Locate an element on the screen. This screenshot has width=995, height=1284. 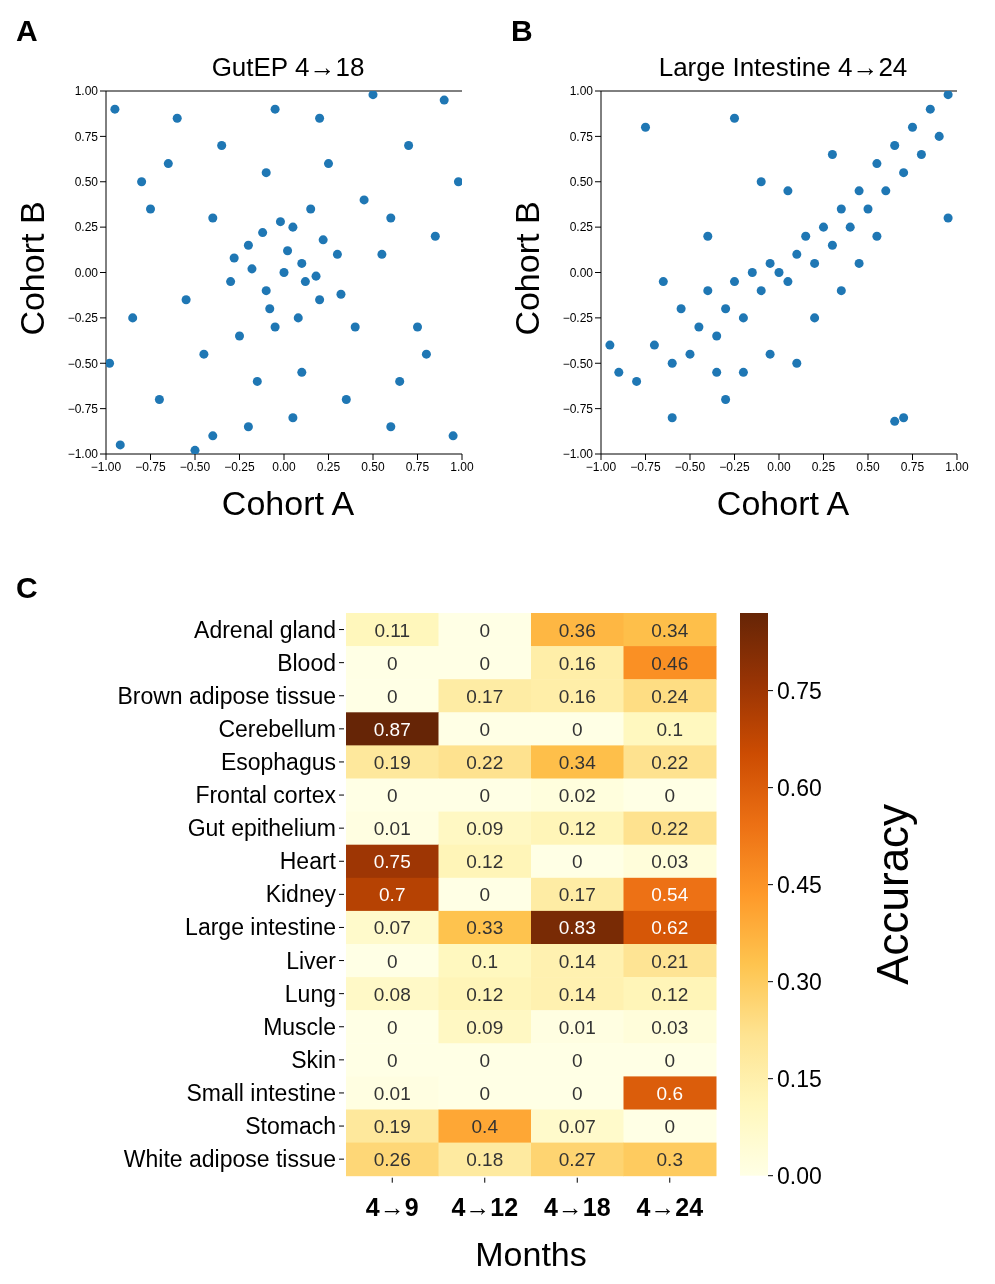
text: C is located at coordinates (27, 587).